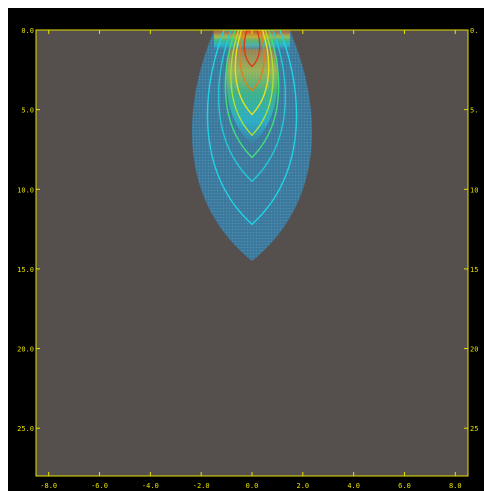 This screenshot has height=491, width=484. I want to click on y-tick-label-right: 0., so click(474, 31).